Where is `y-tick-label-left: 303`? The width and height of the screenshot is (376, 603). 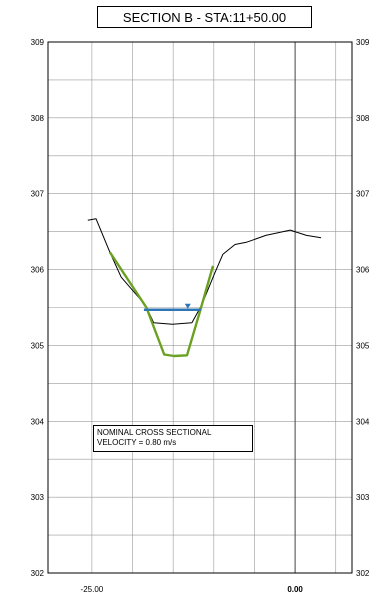 y-tick-label-left: 303 is located at coordinates (38, 497).